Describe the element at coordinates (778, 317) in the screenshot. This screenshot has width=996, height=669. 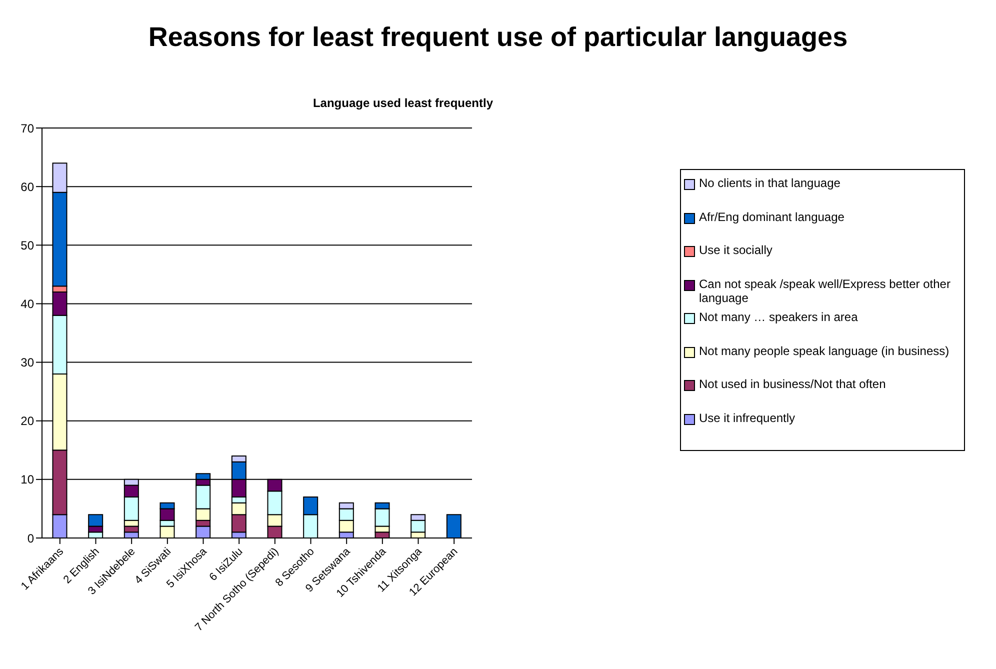
I see `legend-label: Not many … speakers in area` at that location.